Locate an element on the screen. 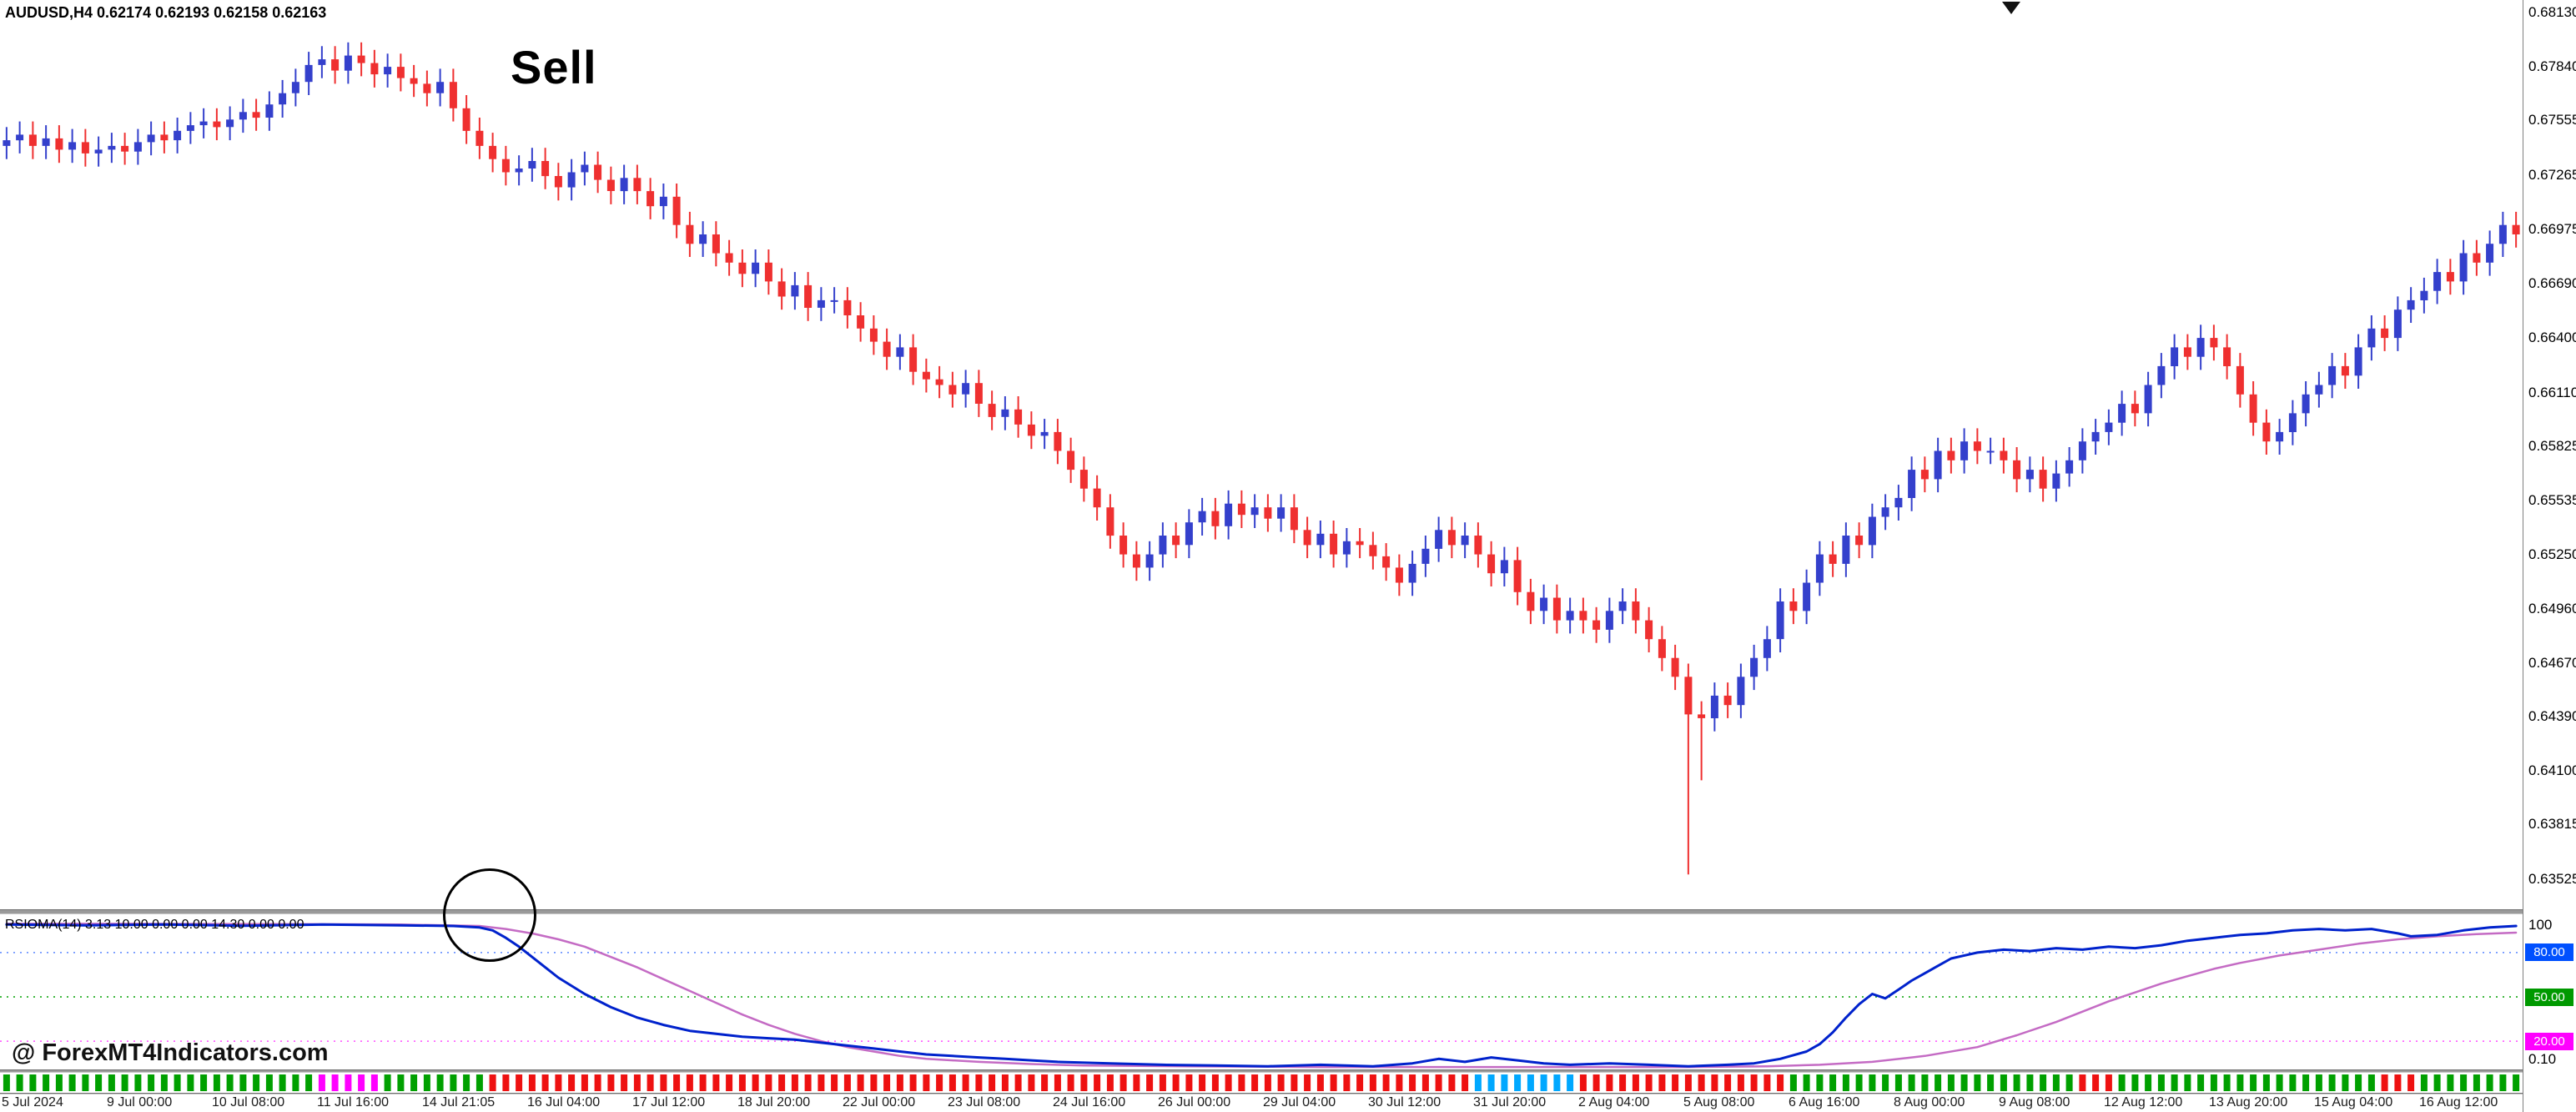  time-axis-label: 9 Jul 00:00 is located at coordinates (140, 1102).